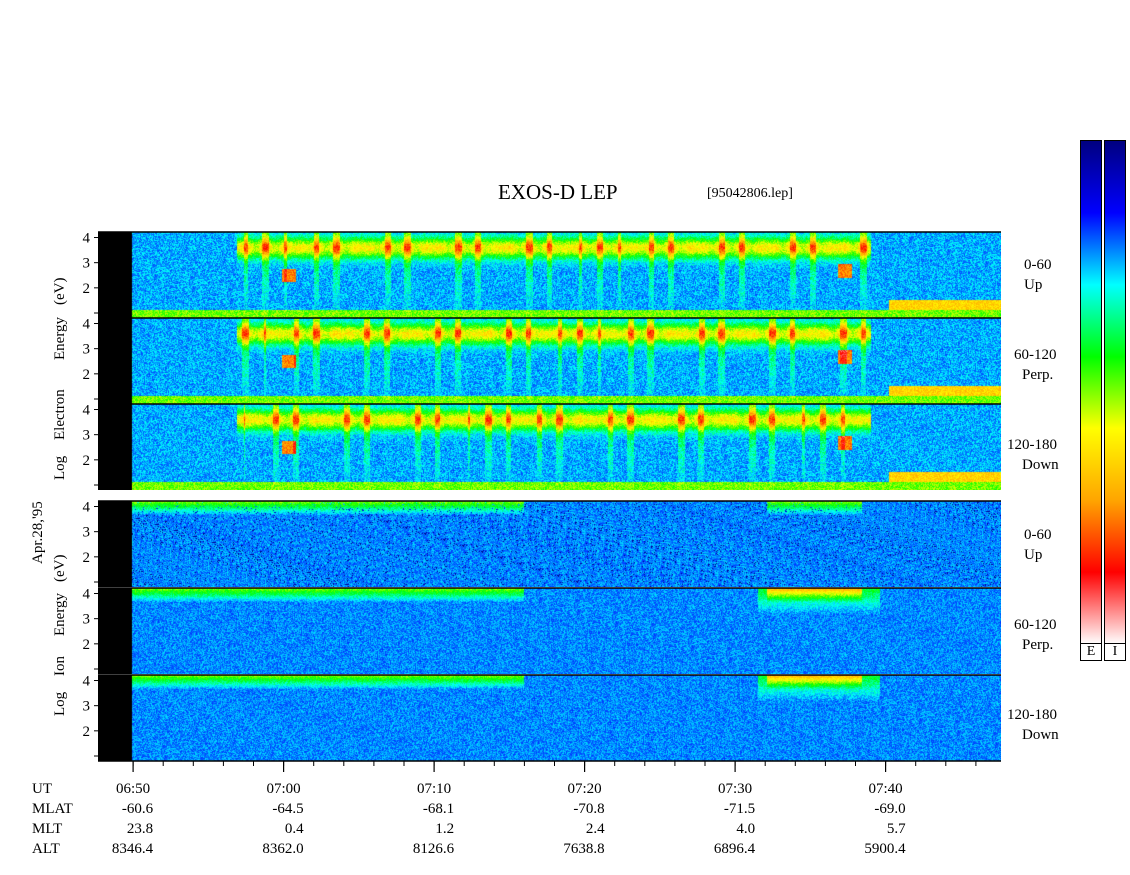 The width and height of the screenshot is (1130, 875). Describe the element at coordinates (1035, 355) in the screenshot. I see `pitch-label-e-perp: 60-120` at that location.